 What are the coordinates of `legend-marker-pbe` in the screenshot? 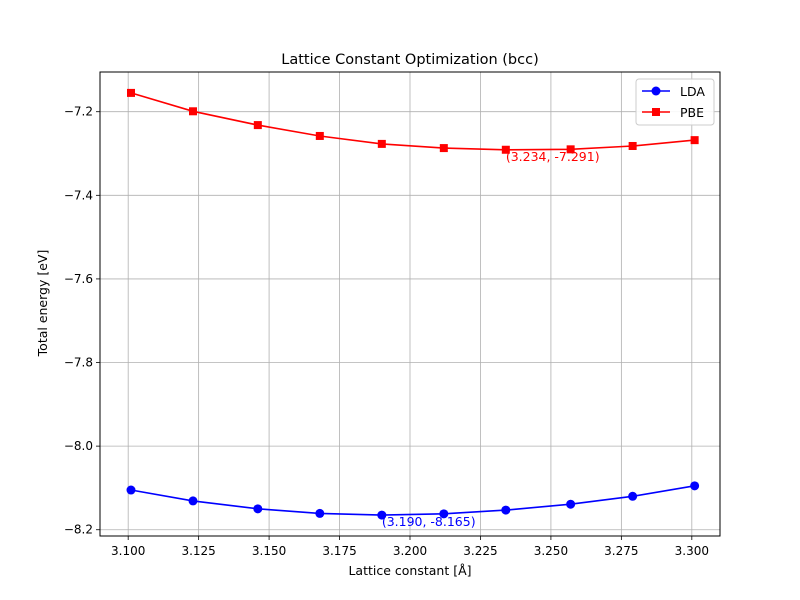 It's located at (656, 112).